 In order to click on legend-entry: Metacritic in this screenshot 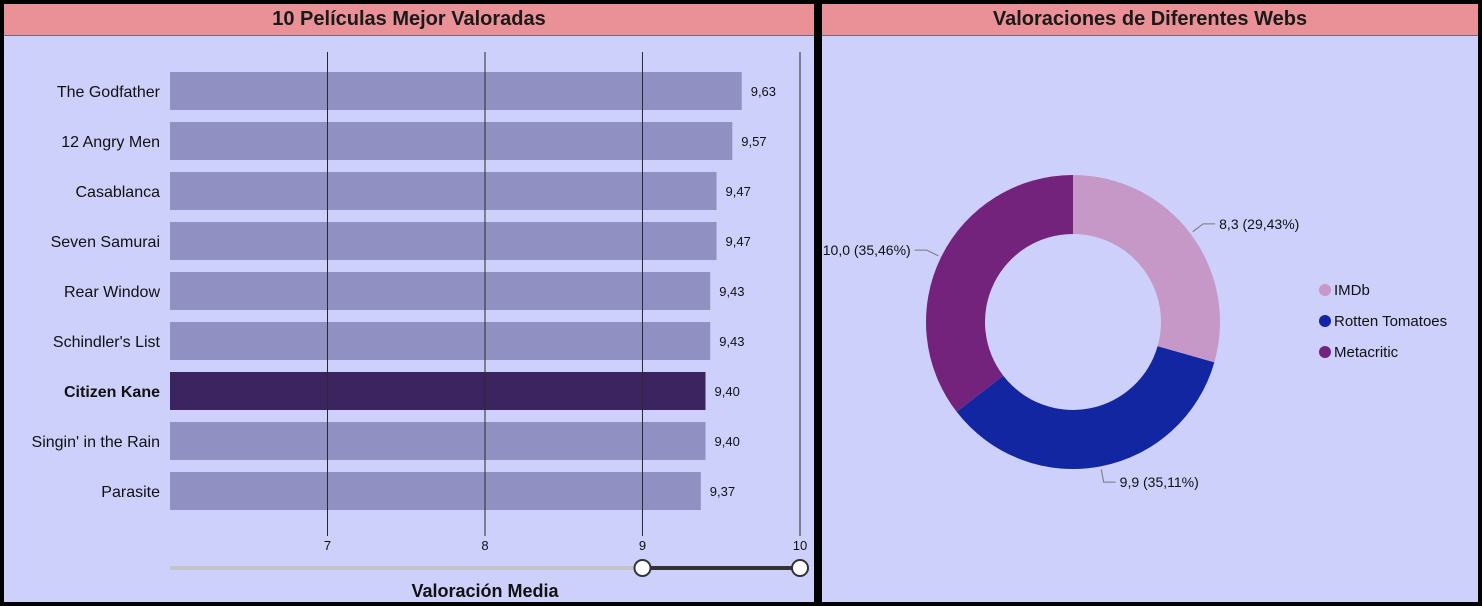, I will do `click(1366, 352)`.